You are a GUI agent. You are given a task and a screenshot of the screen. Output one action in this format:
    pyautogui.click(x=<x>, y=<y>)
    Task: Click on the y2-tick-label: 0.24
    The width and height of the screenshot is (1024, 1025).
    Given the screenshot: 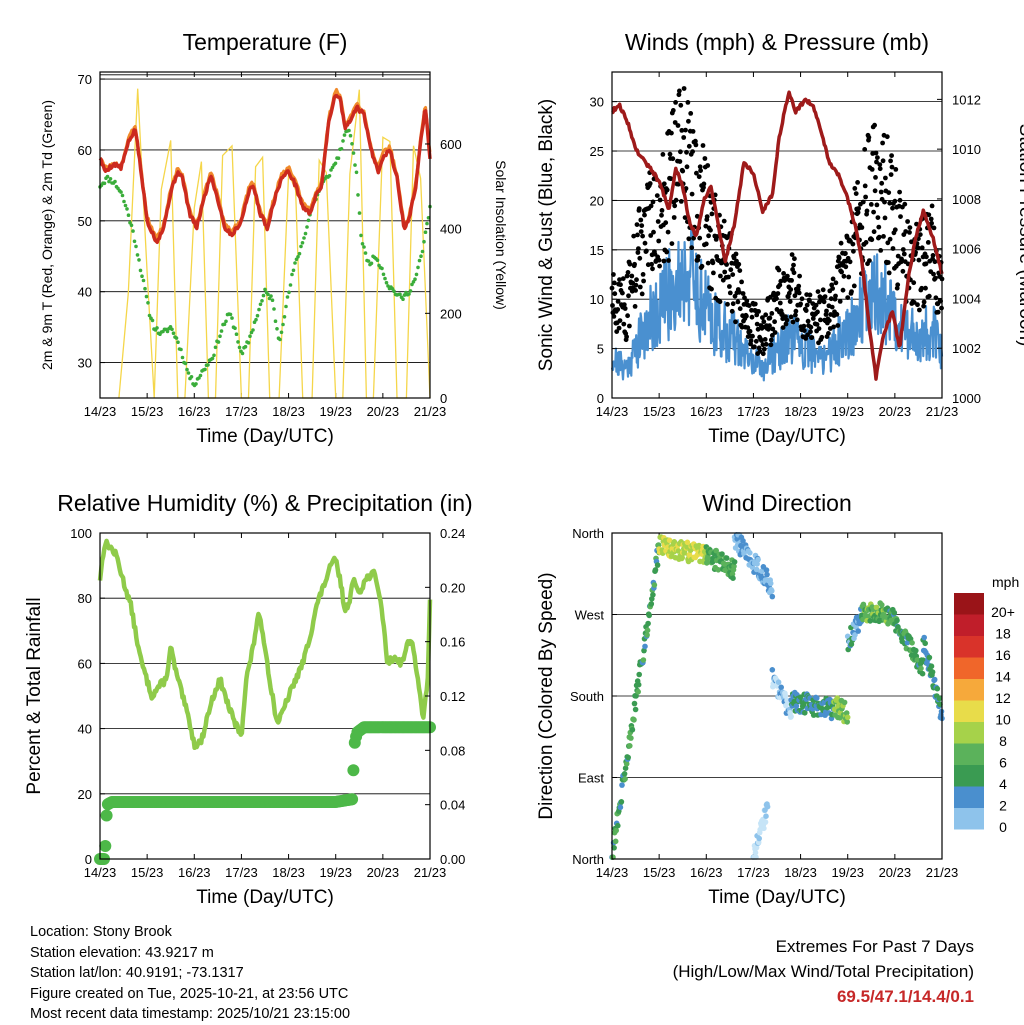 What is the action you would take?
    pyautogui.click(x=452, y=533)
    